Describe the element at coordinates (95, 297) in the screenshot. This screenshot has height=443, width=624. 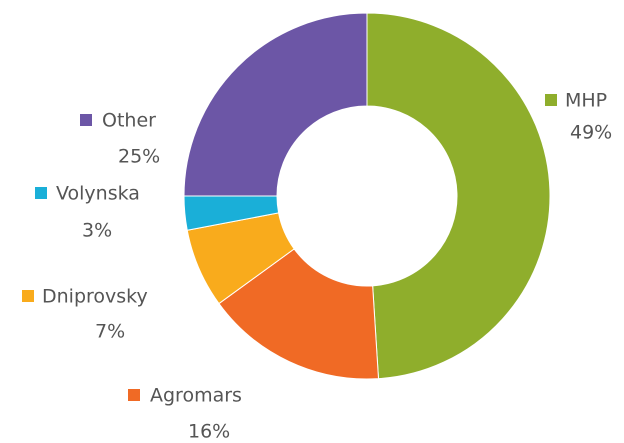
I see `slice-label: Dniprovsky` at that location.